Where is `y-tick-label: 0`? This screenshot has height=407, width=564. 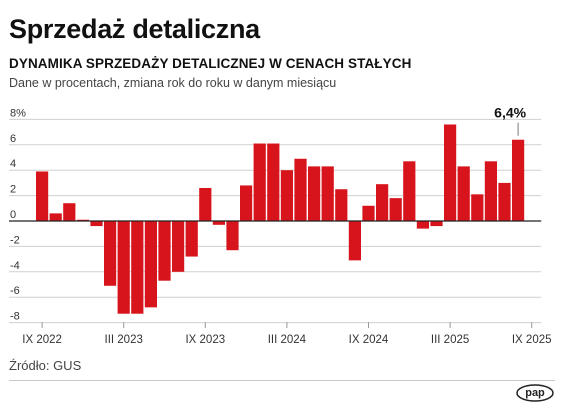 y-tick-label: 0 is located at coordinates (13, 215).